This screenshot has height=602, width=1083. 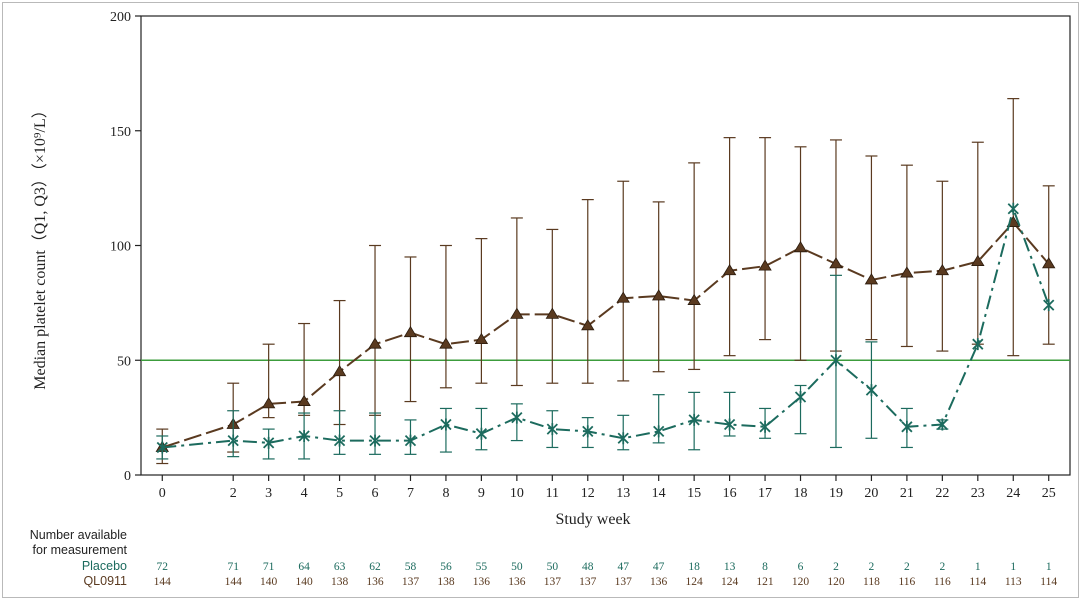 I want to click on x-tick-label: 13, so click(x=623, y=493).